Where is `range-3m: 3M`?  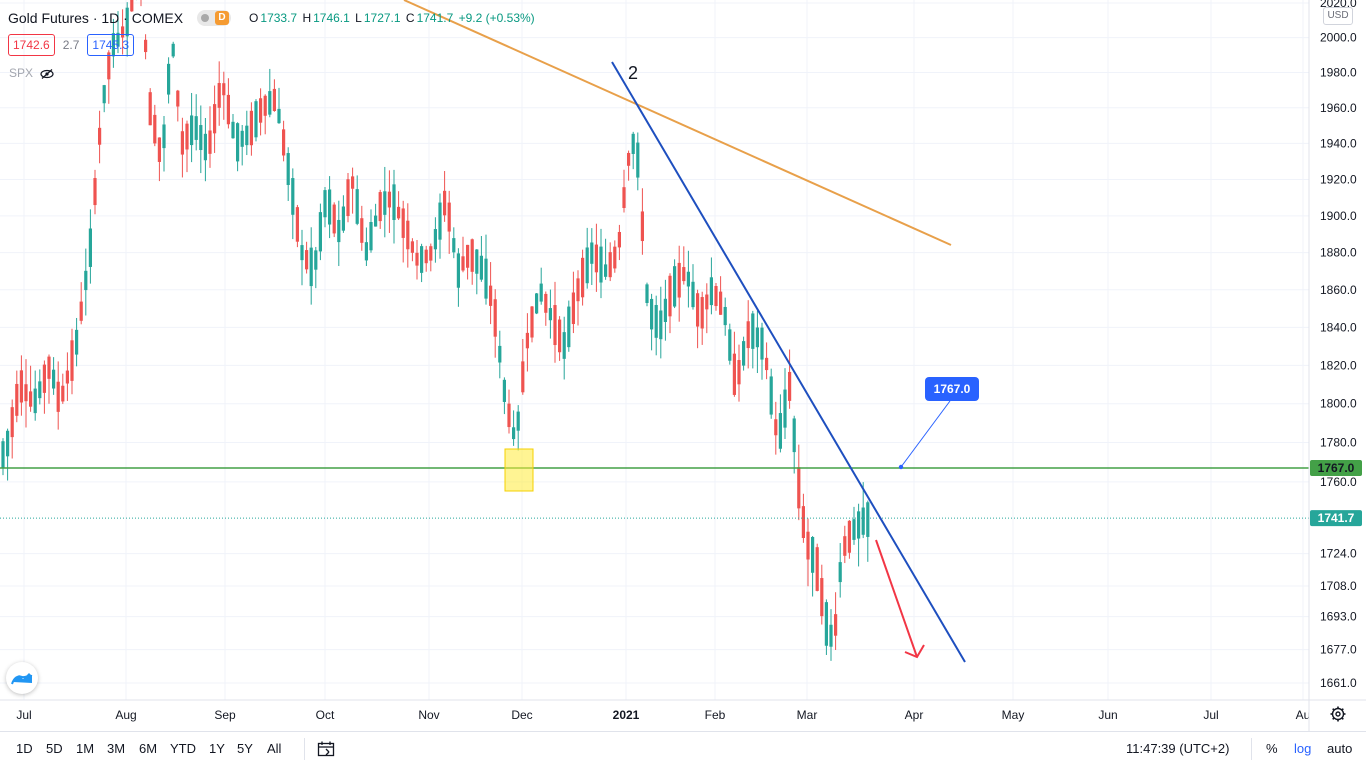
range-3m: 3M is located at coordinates (116, 748).